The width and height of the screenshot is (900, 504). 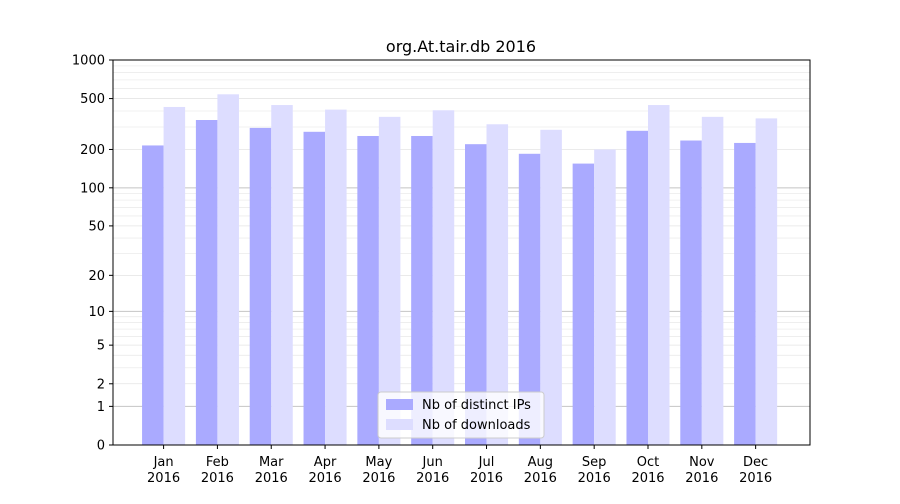 What do you see at coordinates (96, 312) in the screenshot?
I see `y-tick-label: 10` at bounding box center [96, 312].